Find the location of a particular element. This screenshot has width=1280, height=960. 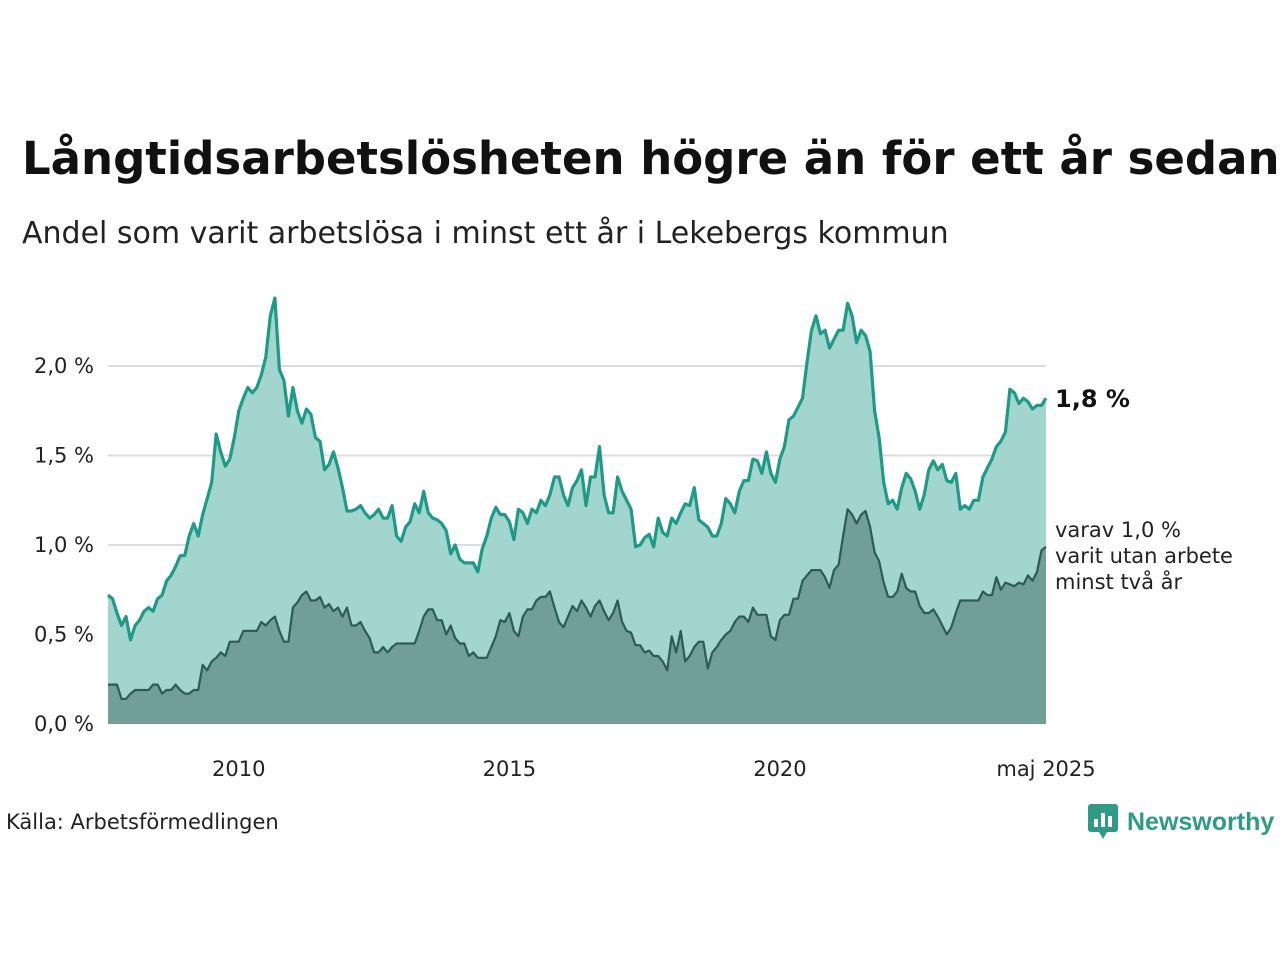

y-tick-label: 1,0 % is located at coordinates (64, 545).